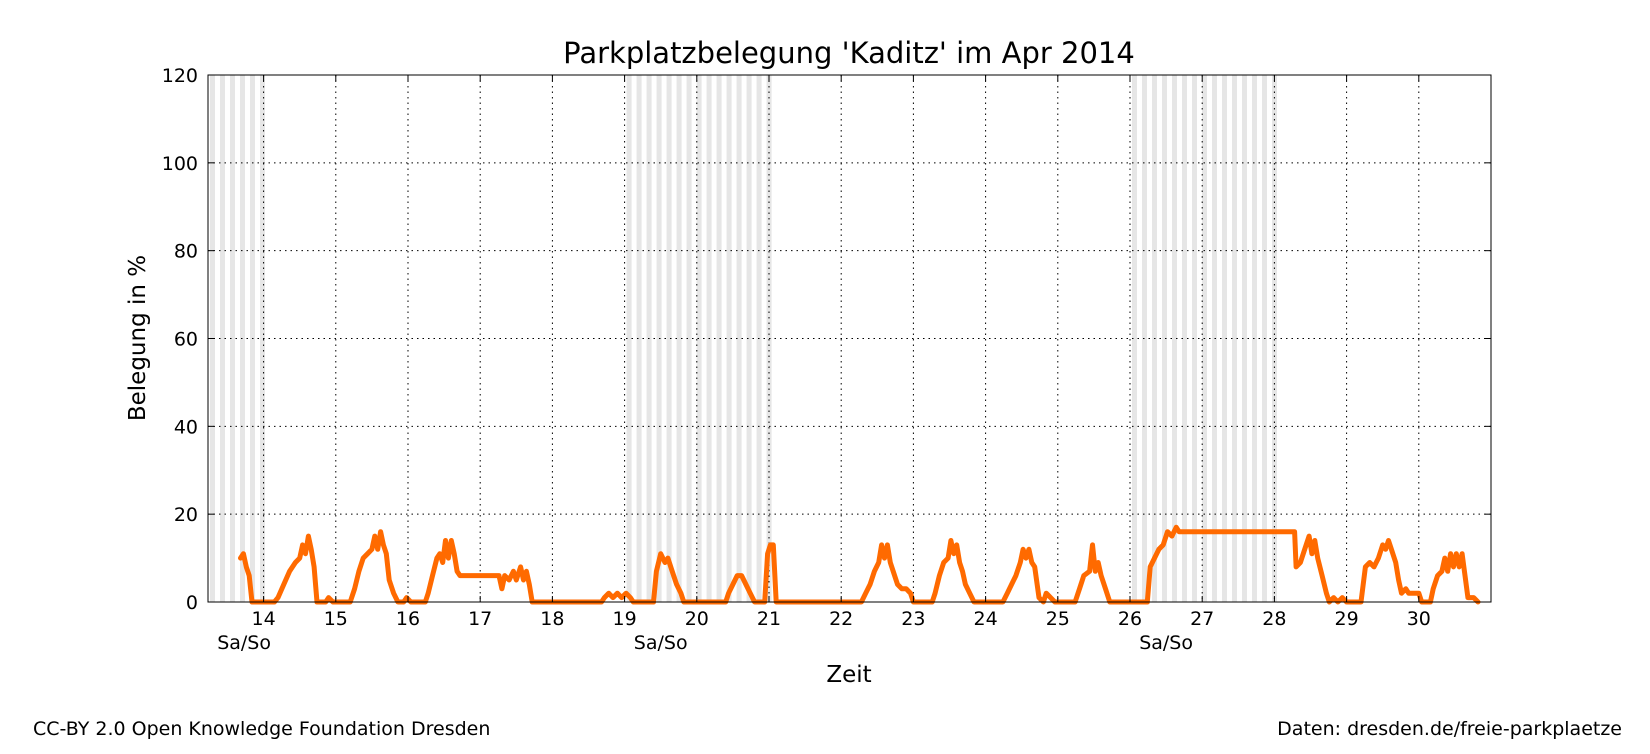 The height and width of the screenshot is (754, 1650). What do you see at coordinates (1202, 619) in the screenshot?
I see `x-tick-label: 27` at bounding box center [1202, 619].